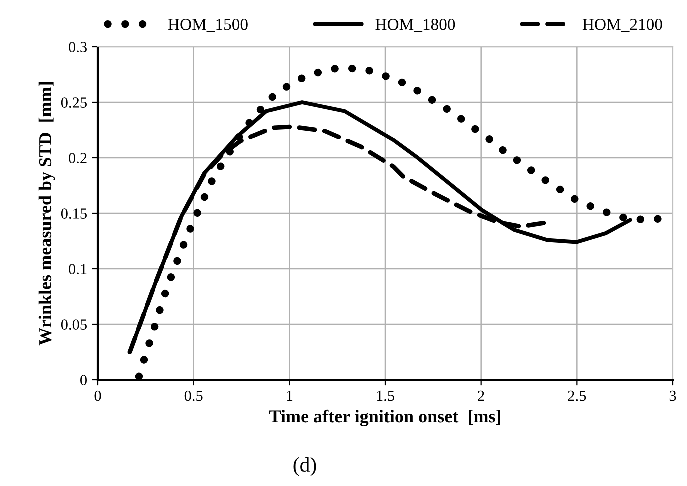  Describe the element at coordinates (385, 396) in the screenshot. I see `x-tick-label: 1.5` at that location.